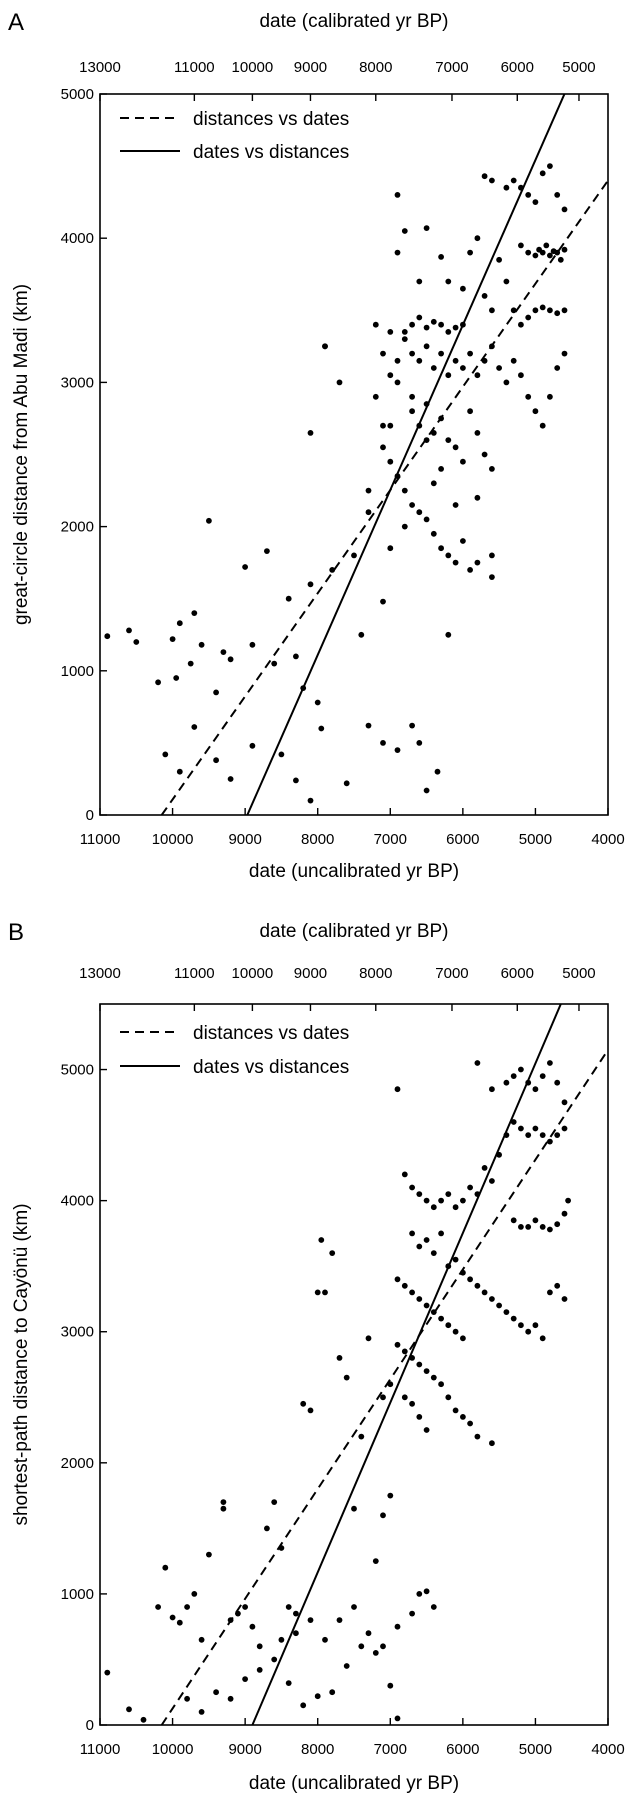 Image resolution: width=637 pixels, height=1806 pixels. Describe the element at coordinates (462, 1749) in the screenshot. I see `x-bottom-tick-label: 6000` at that location.